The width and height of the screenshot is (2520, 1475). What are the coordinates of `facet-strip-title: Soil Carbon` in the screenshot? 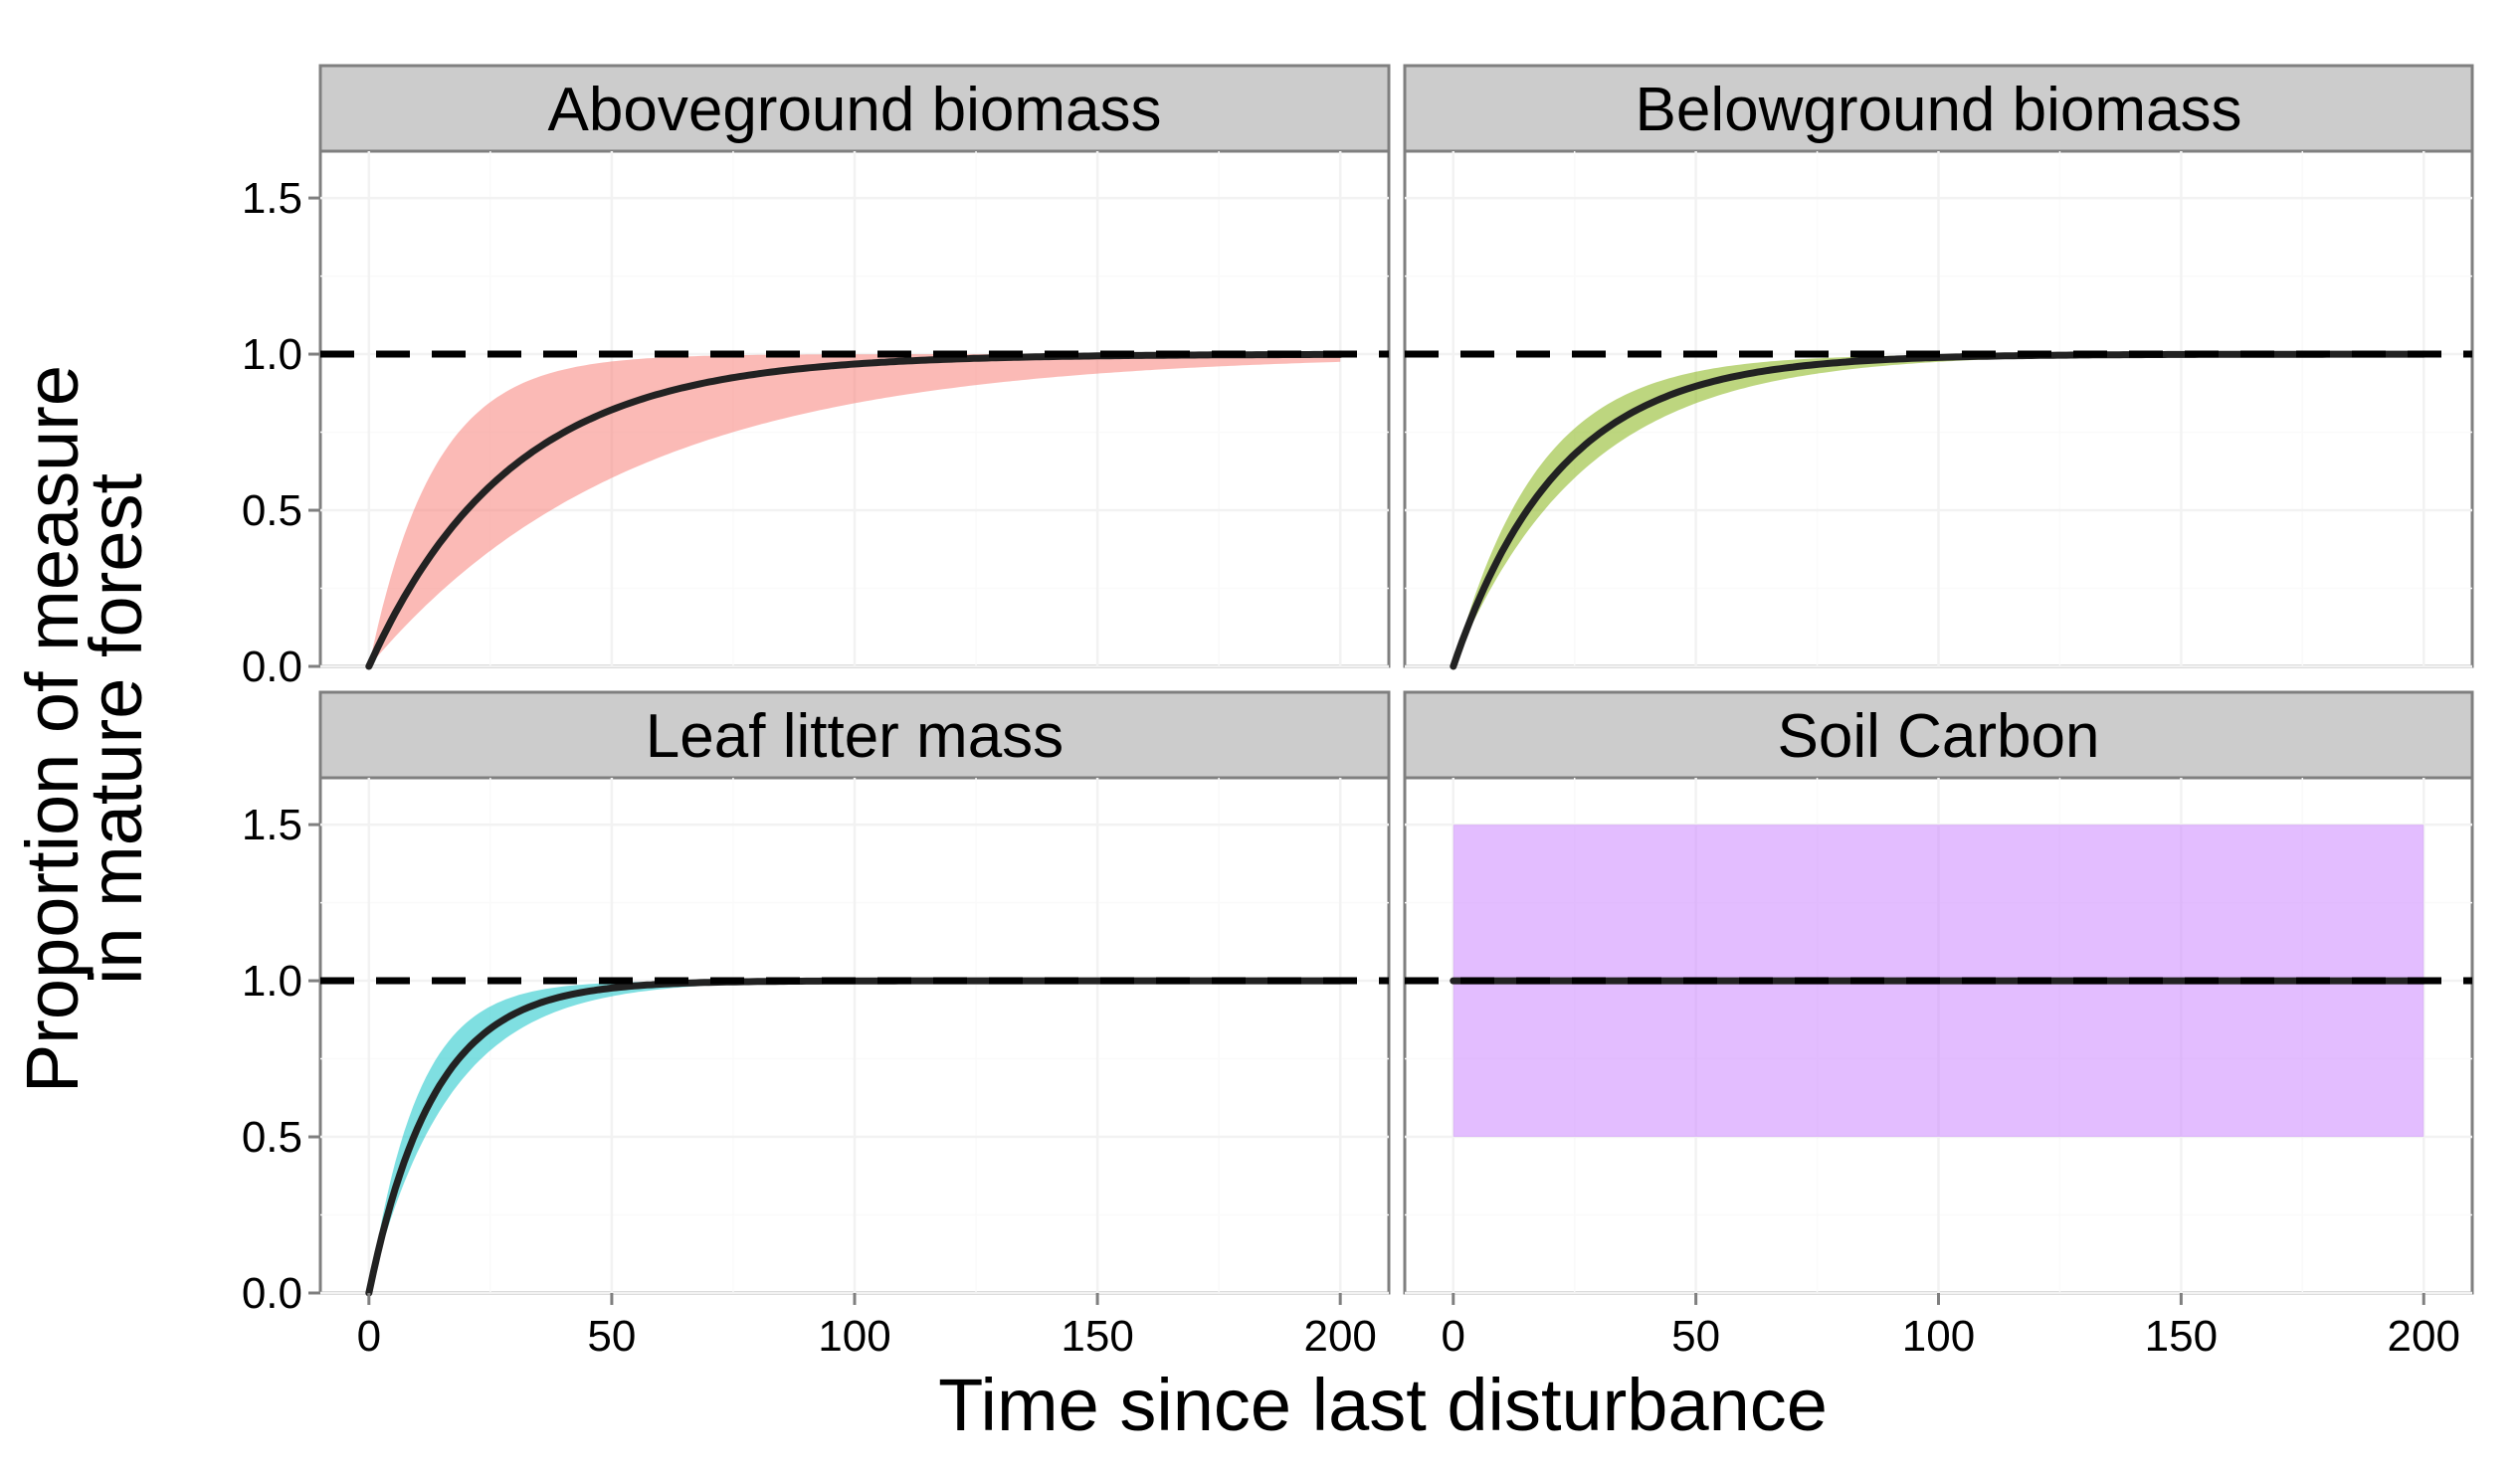 It's located at (1939, 736).